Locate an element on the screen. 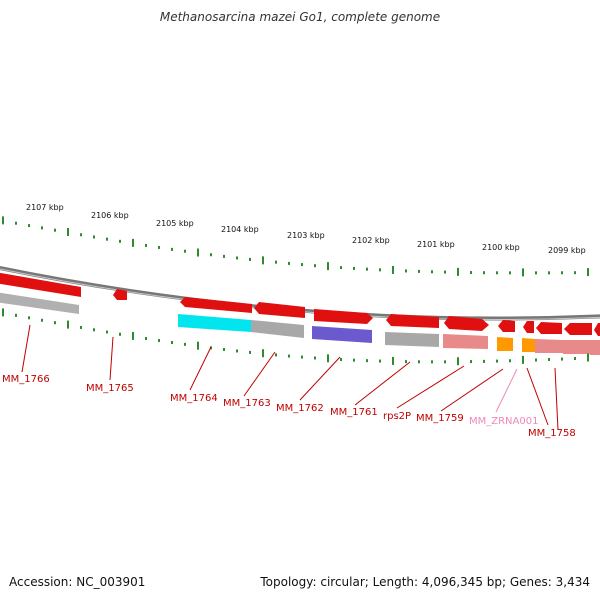 The height and width of the screenshot is (600, 600). gene-mm1764 is located at coordinates (216, 305).